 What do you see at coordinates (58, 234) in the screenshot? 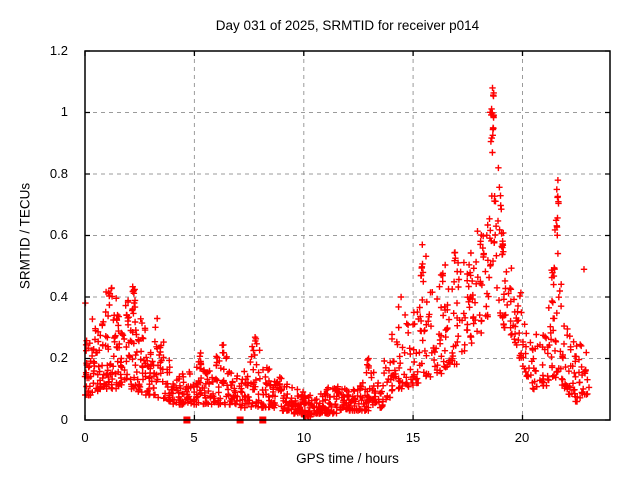
I see `y-tick-label: 0.6` at bounding box center [58, 234].